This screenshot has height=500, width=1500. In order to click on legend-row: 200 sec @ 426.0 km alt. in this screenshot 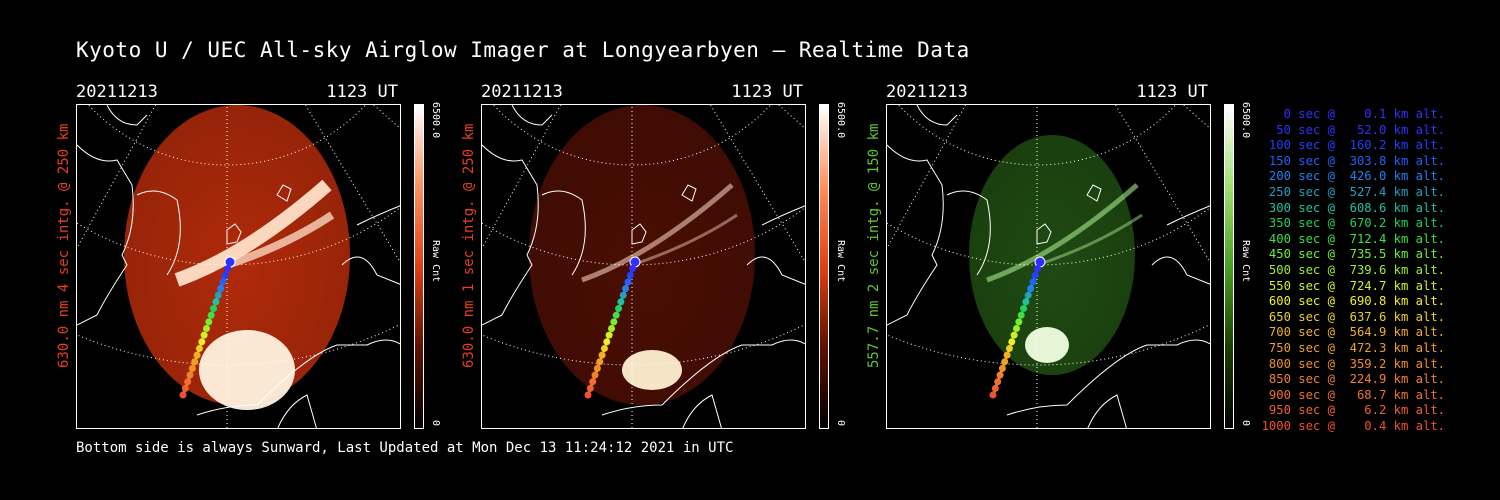, I will do `click(1353, 176)`.